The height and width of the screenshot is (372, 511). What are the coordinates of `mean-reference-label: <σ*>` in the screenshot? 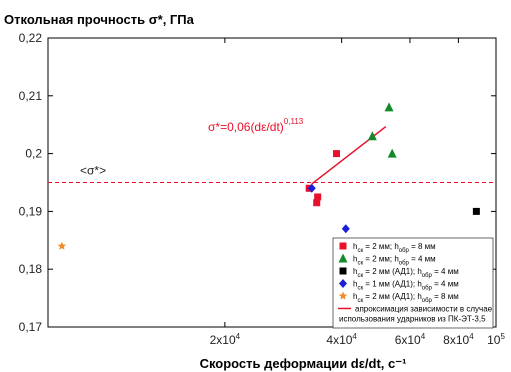 It's located at (93, 171).